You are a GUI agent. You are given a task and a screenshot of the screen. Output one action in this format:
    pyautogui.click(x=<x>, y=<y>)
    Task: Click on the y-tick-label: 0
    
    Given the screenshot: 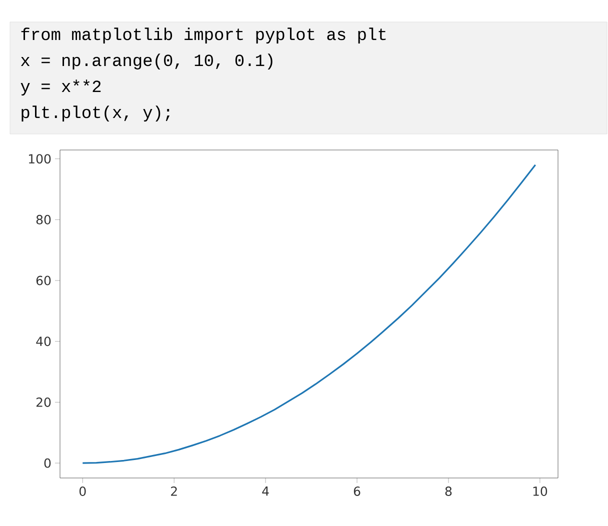 What is the action you would take?
    pyautogui.click(x=47, y=463)
    